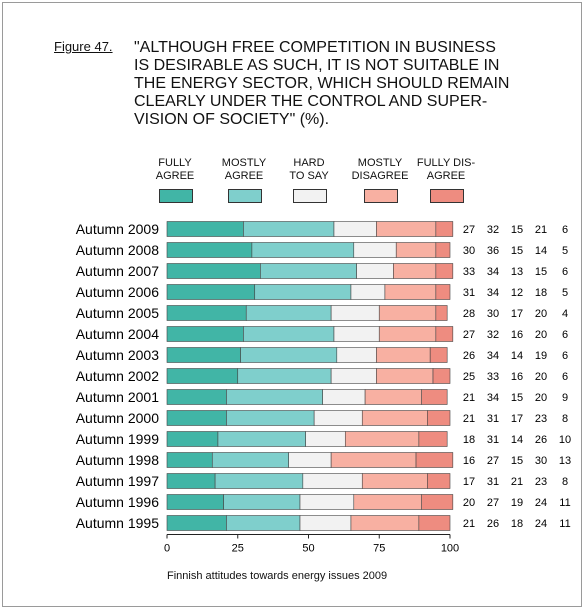 Image resolution: width=586 pixels, height=611 pixels. What do you see at coordinates (117, 481) in the screenshot?
I see `category-label: Autumn 1997` at bounding box center [117, 481].